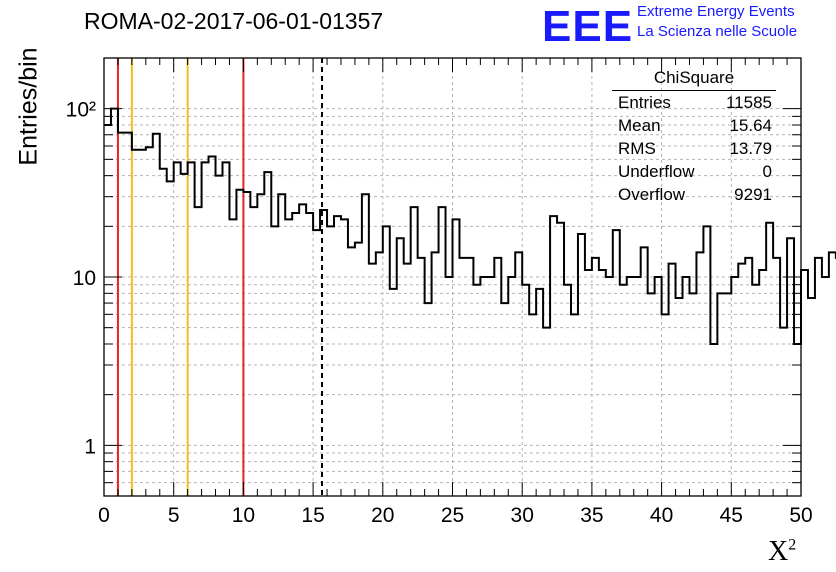  Describe the element at coordinates (28, 106) in the screenshot. I see `y-axis-label: Entries/bin` at that location.